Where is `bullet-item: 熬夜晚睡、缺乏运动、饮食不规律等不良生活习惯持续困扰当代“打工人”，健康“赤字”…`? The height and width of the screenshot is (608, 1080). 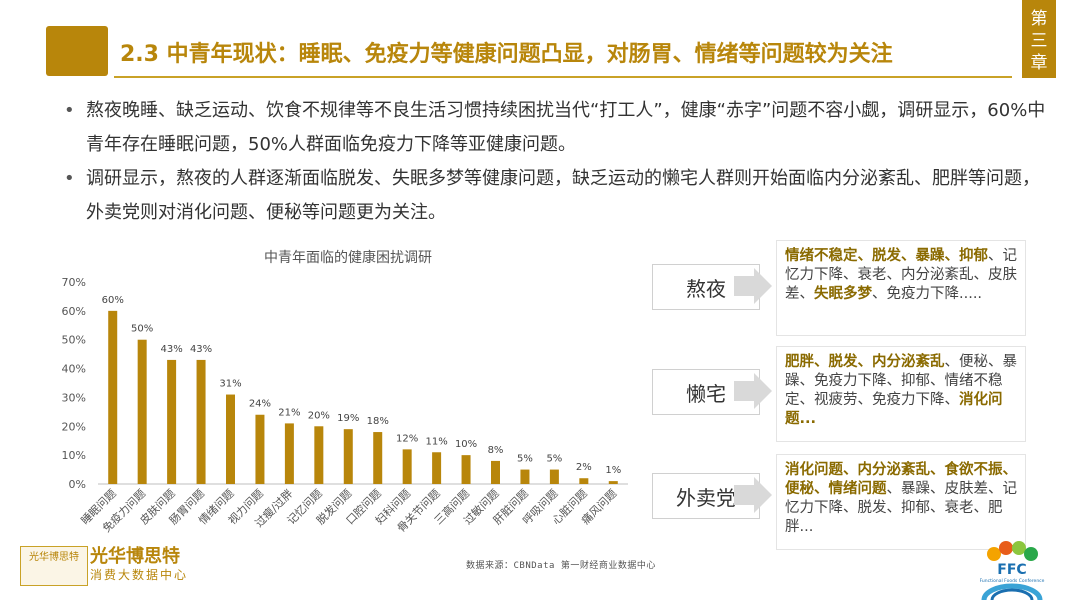
bullet-item: 熬夜晚睡、缺乏运动、饮食不规律等不良生活习惯持续困扰当代“打工人”，健康“赤字”… is located at coordinates (559, 128).